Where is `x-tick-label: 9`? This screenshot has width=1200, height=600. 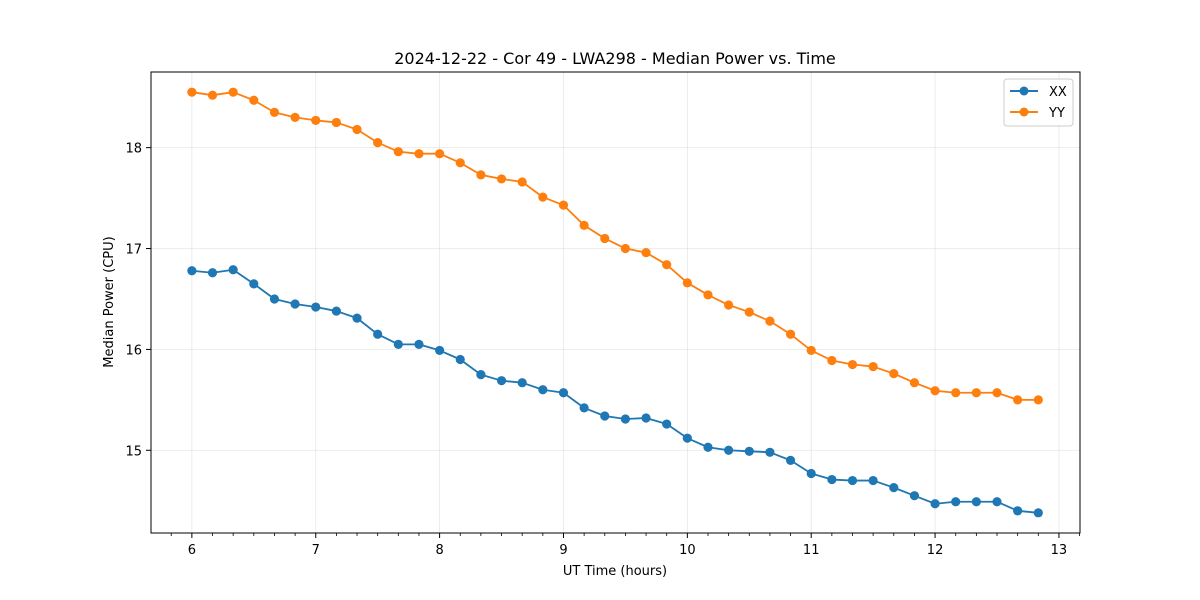
x-tick-label: 9 is located at coordinates (563, 550).